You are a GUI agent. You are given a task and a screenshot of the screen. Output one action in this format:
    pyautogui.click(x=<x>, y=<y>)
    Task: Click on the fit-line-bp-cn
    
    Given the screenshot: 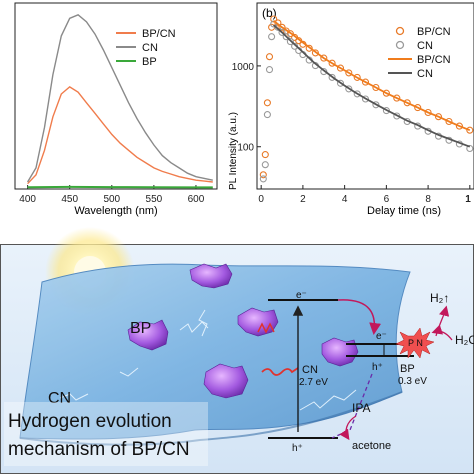 What is the action you would take?
    pyautogui.click(x=372, y=76)
    